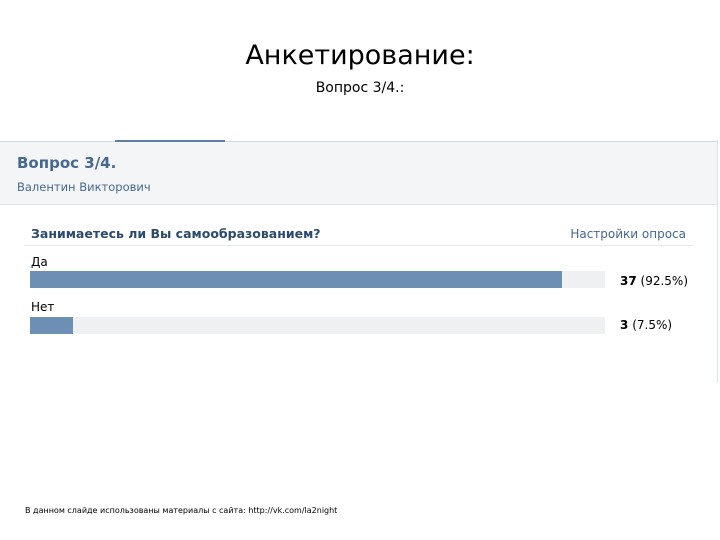 The height and width of the screenshot is (540, 720). I want to click on option-count: 3, so click(624, 325).